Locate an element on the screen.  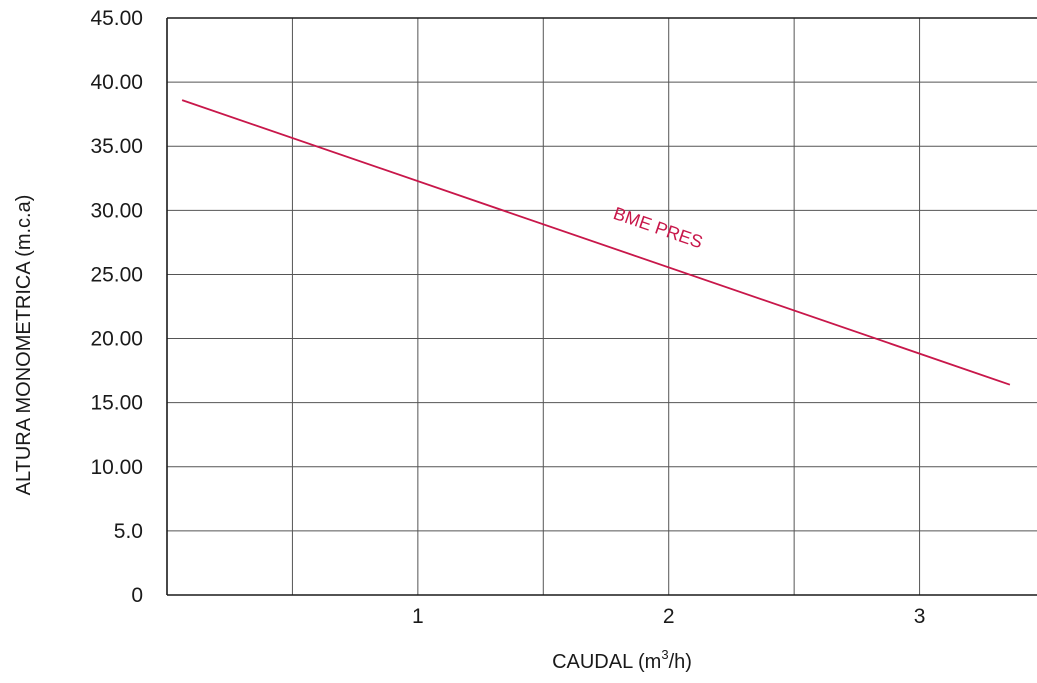
x-tick-label: 3 is located at coordinates (920, 616).